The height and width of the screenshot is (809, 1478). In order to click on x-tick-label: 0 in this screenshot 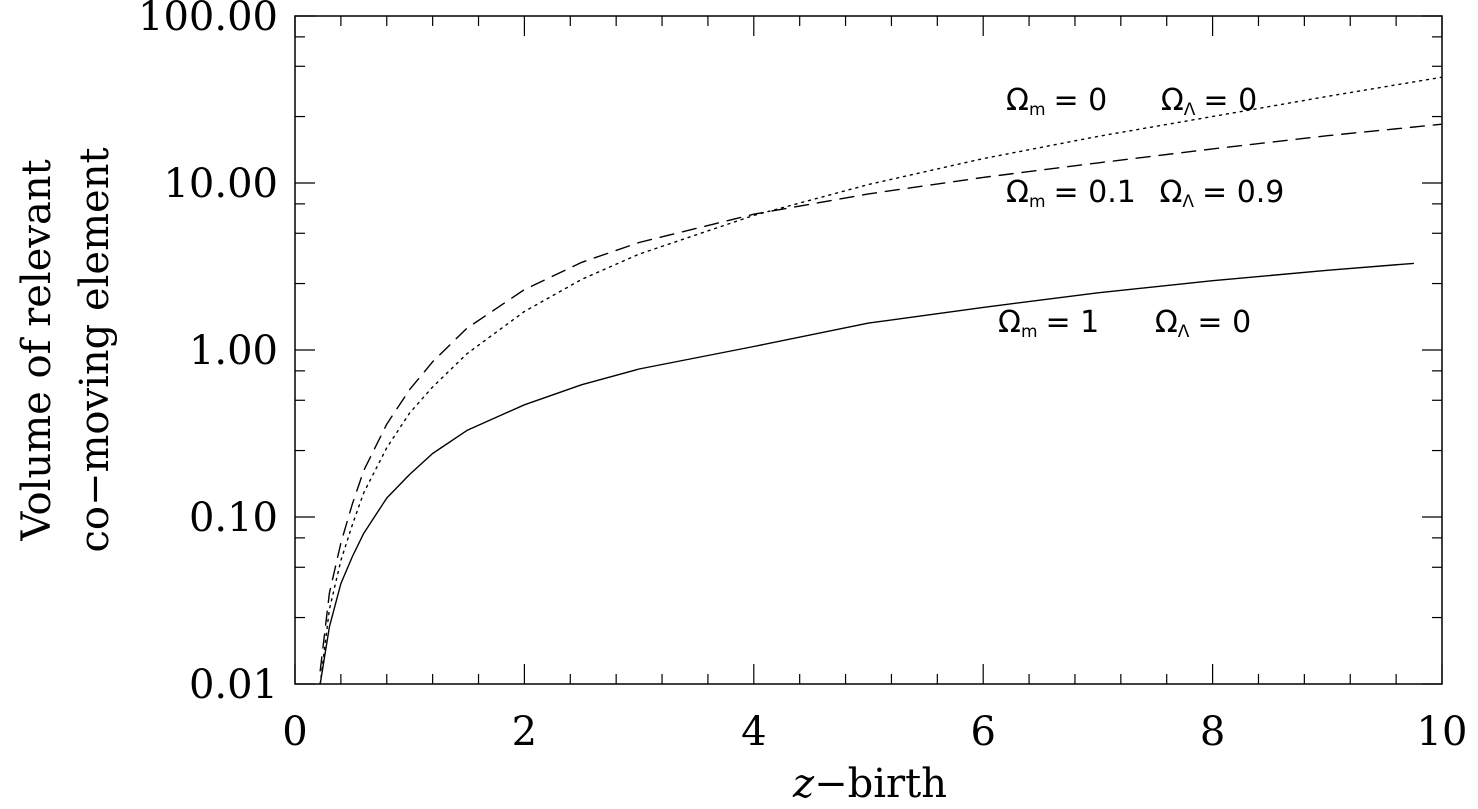, I will do `click(294, 732)`.